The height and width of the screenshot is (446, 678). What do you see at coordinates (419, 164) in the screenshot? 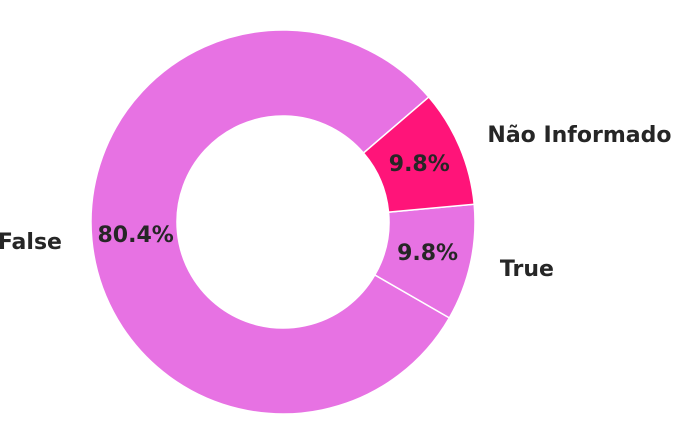
I see `value-label-nao-informado: 9.8%` at bounding box center [419, 164].